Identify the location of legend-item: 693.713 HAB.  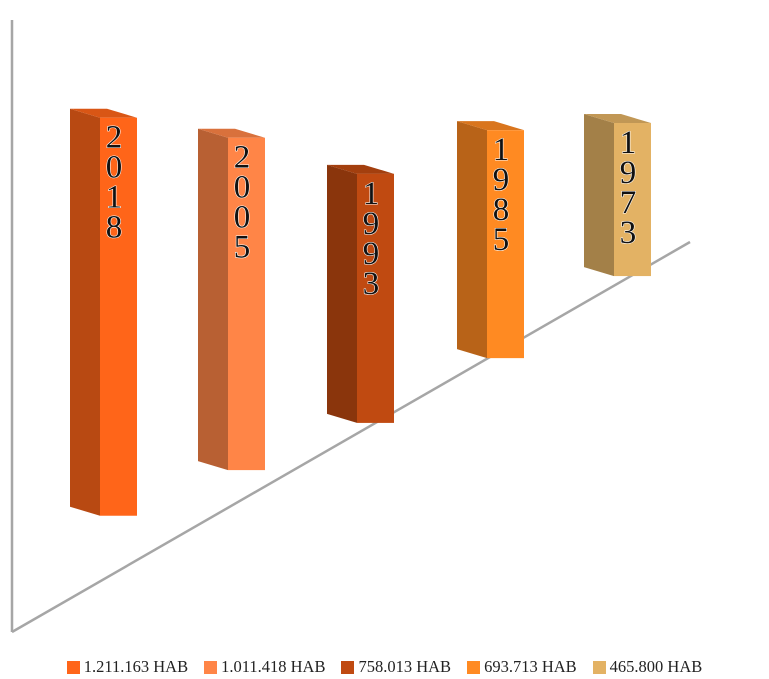
(522, 667).